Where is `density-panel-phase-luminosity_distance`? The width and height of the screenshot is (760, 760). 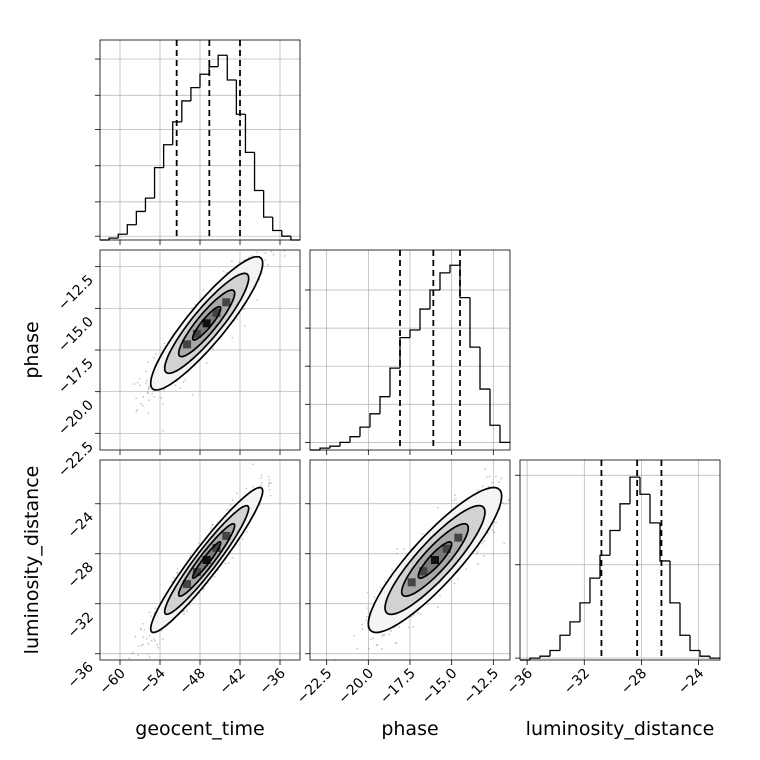
density-panel-phase-luminosity_distance is located at coordinates (421, 567).